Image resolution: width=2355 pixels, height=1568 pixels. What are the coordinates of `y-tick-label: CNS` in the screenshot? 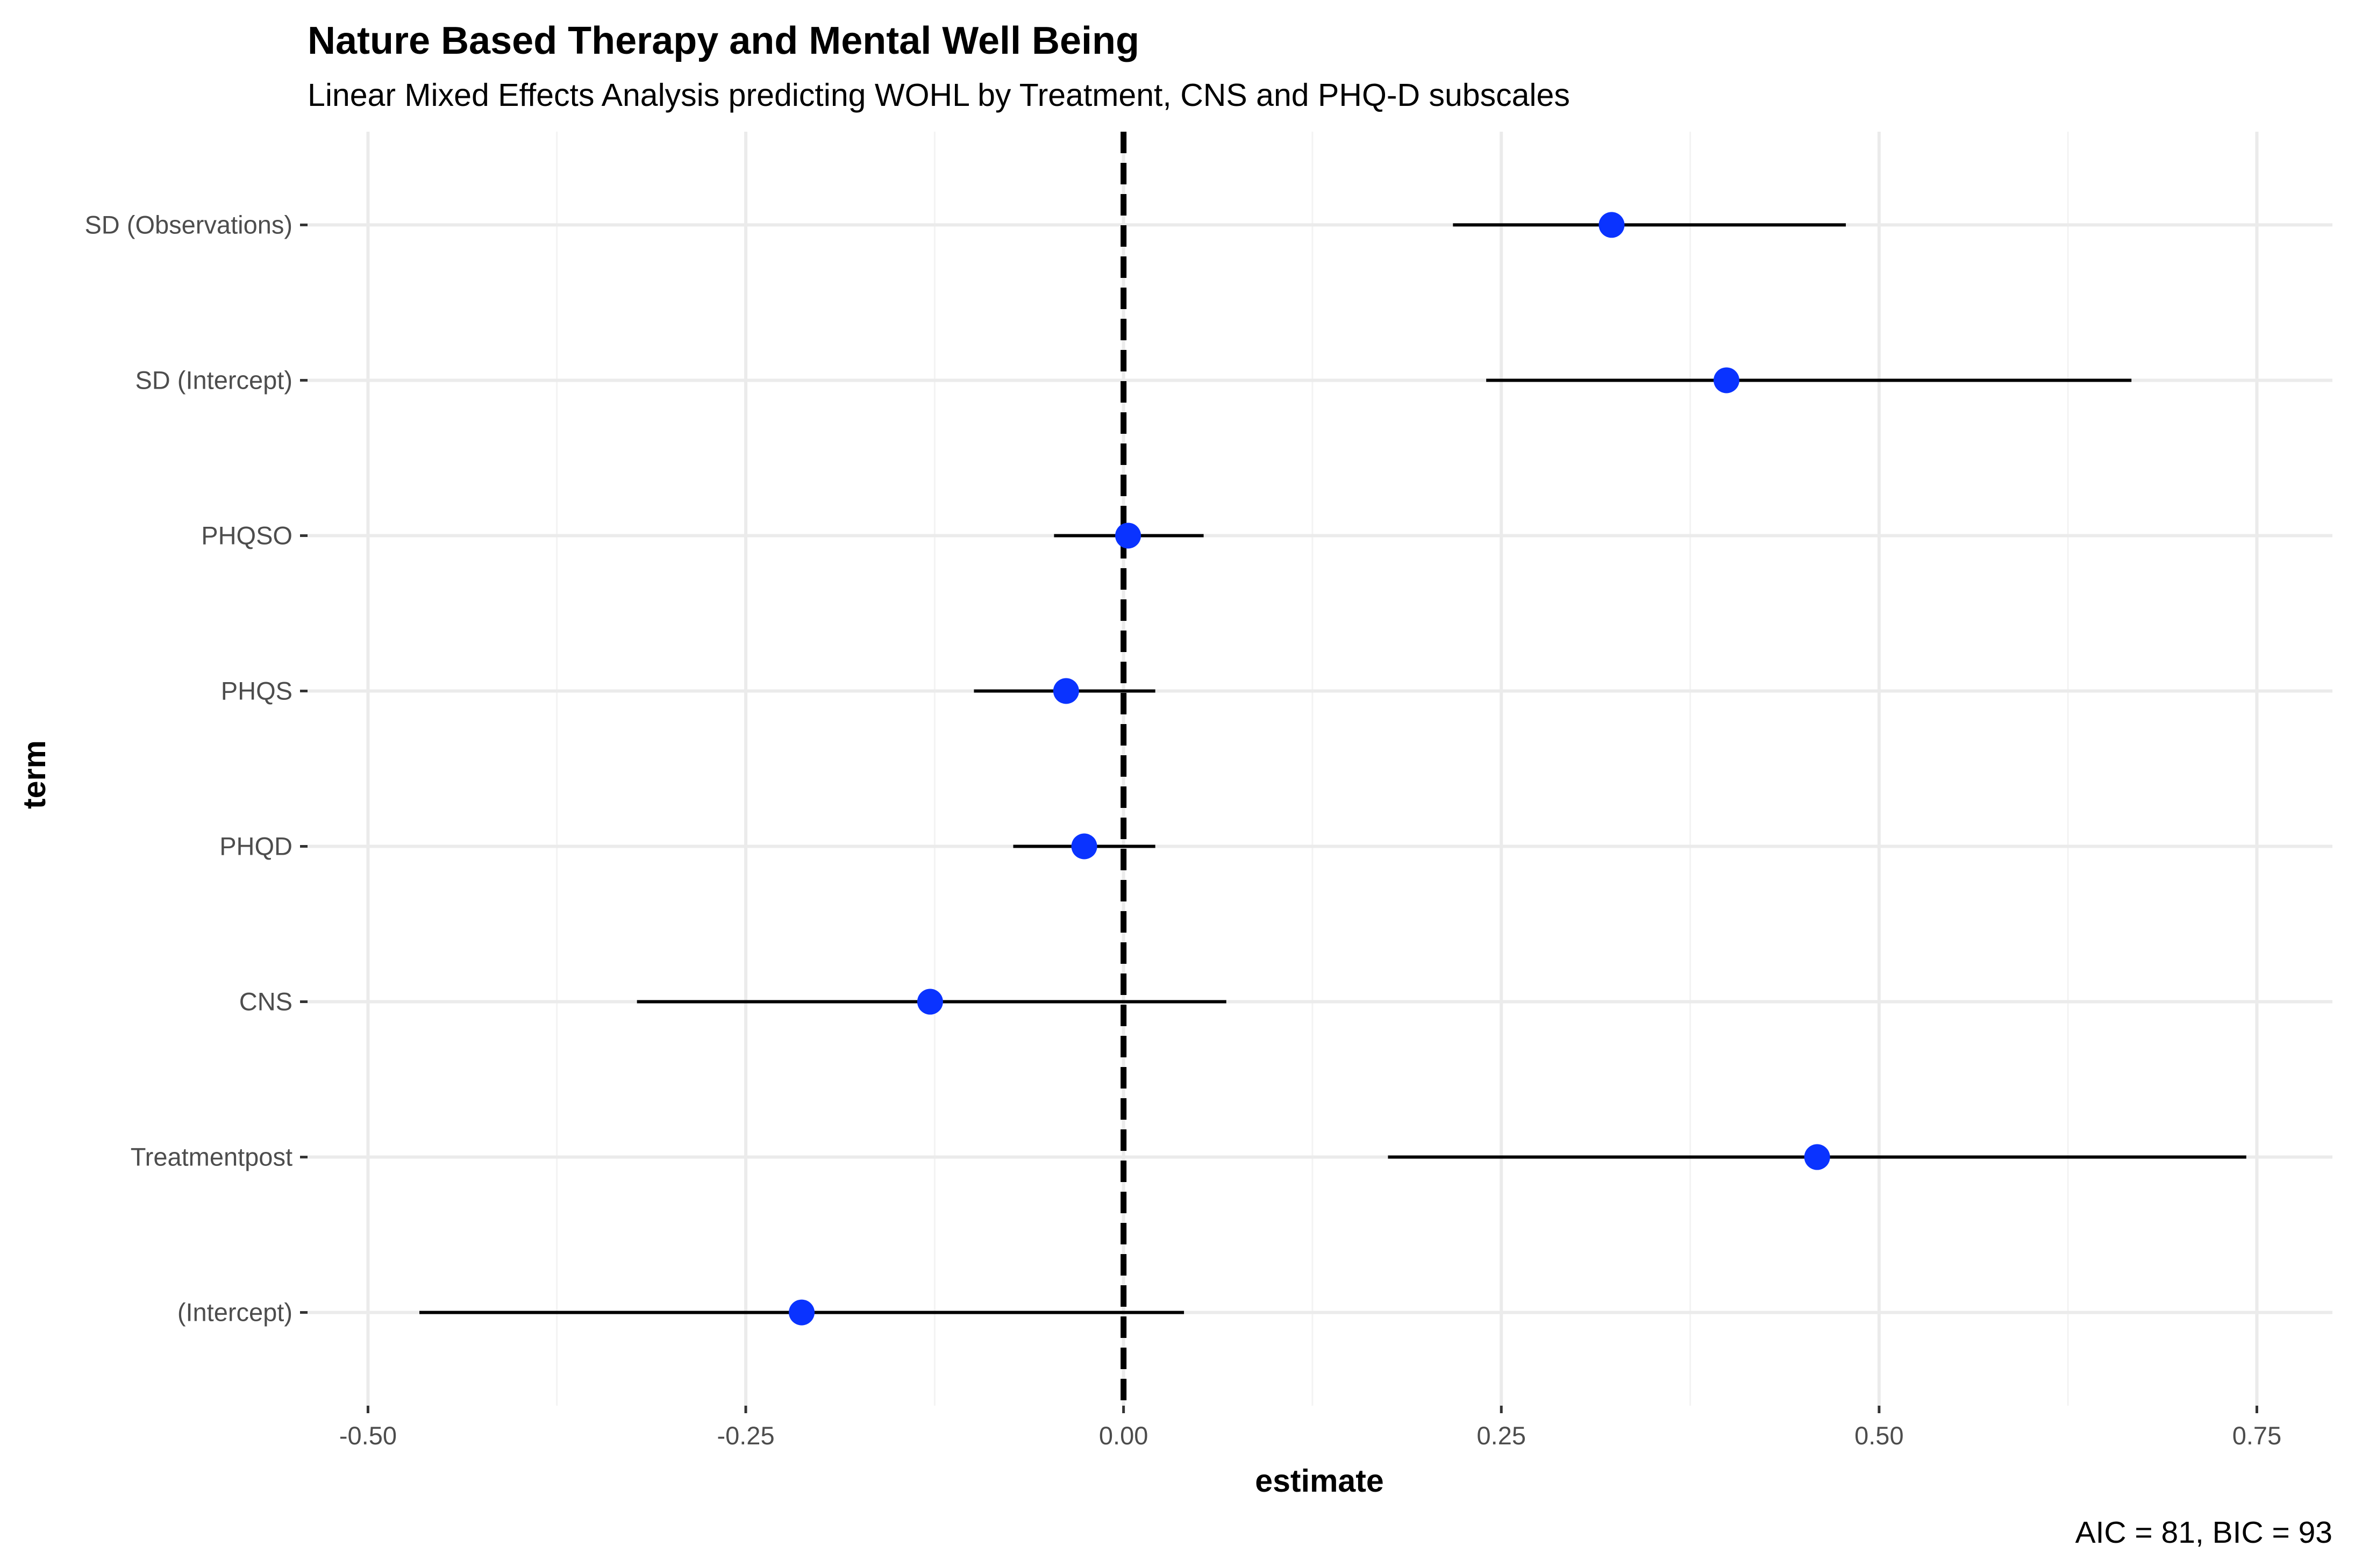 It's located at (266, 1001).